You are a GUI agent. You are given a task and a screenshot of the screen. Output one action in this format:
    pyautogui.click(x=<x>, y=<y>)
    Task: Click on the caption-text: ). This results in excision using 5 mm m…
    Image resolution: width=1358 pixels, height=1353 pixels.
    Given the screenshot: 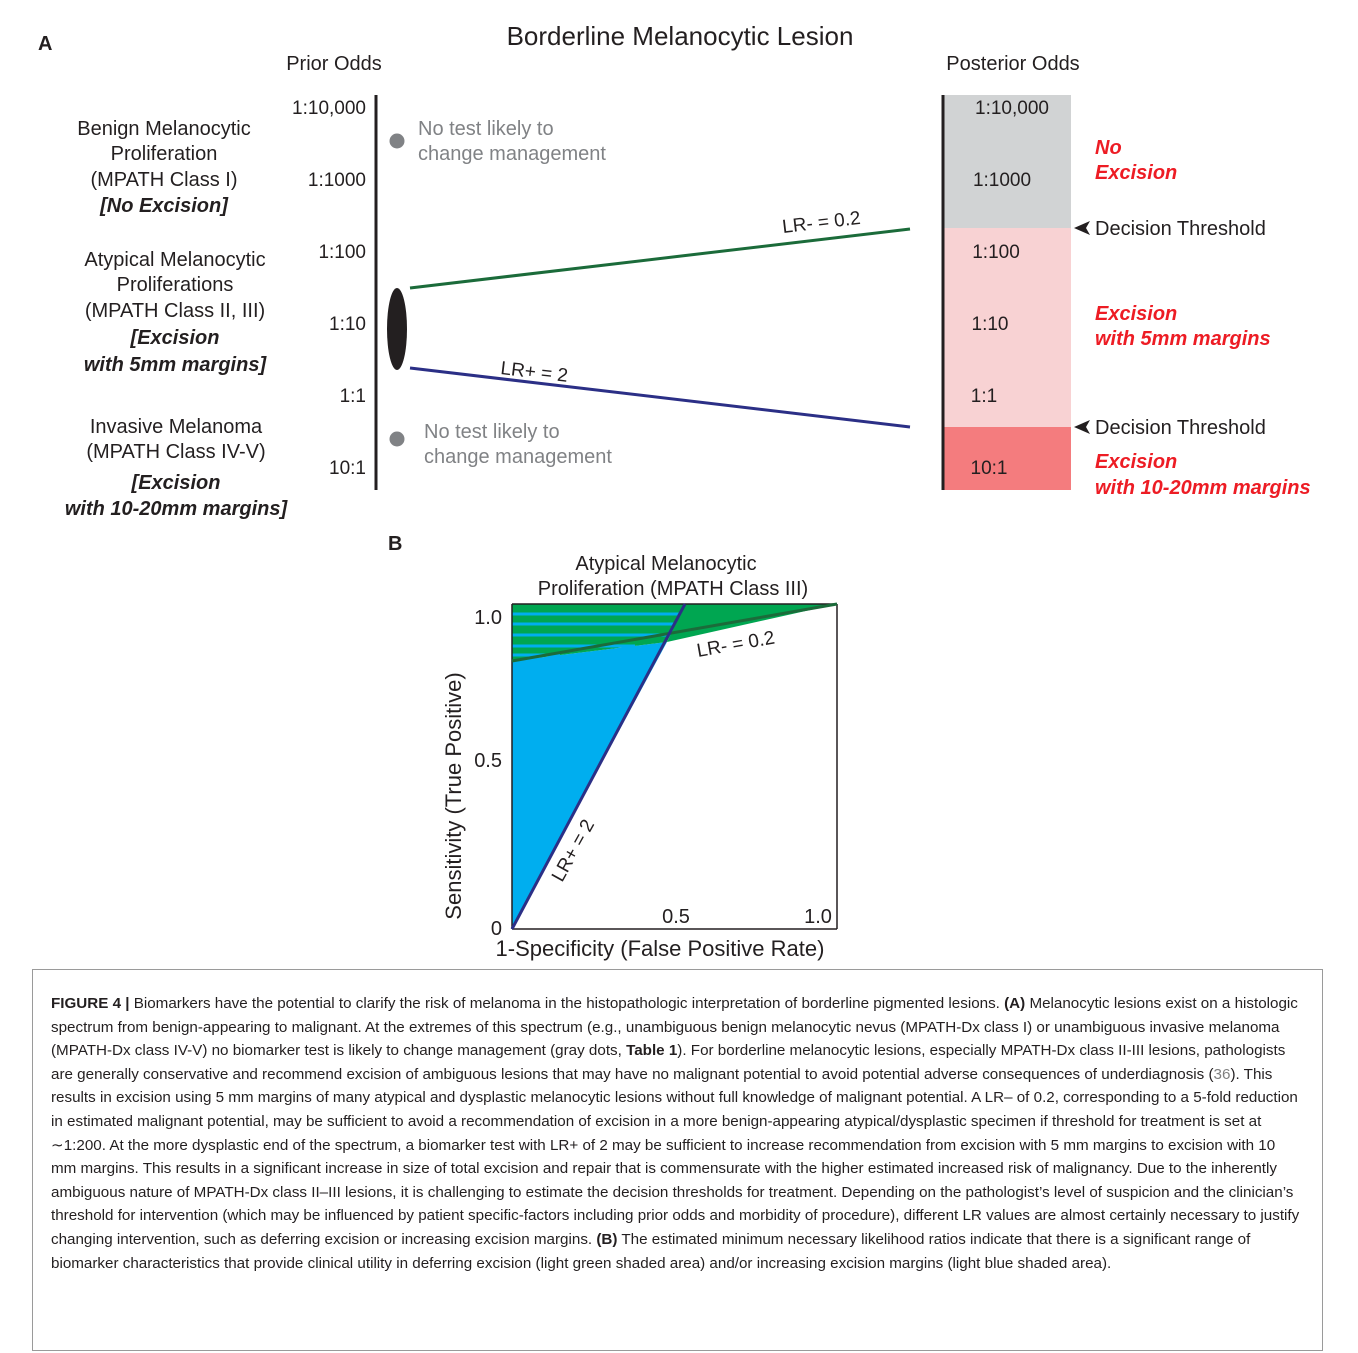 What is the action you would take?
    pyautogui.click(x=675, y=1156)
    